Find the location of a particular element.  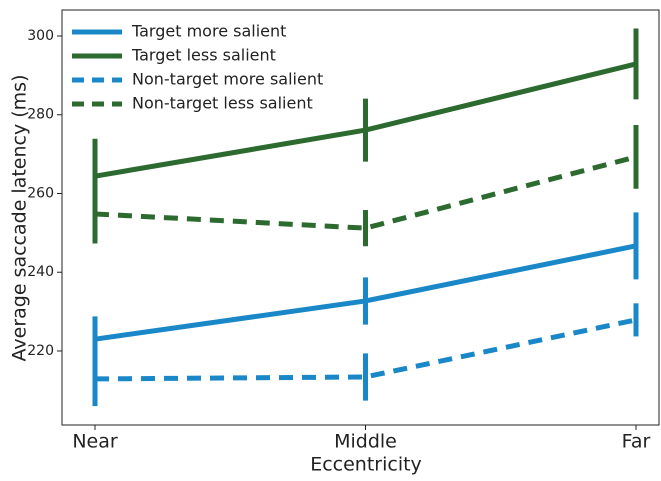

x-tick-label: Near is located at coordinates (95, 442).